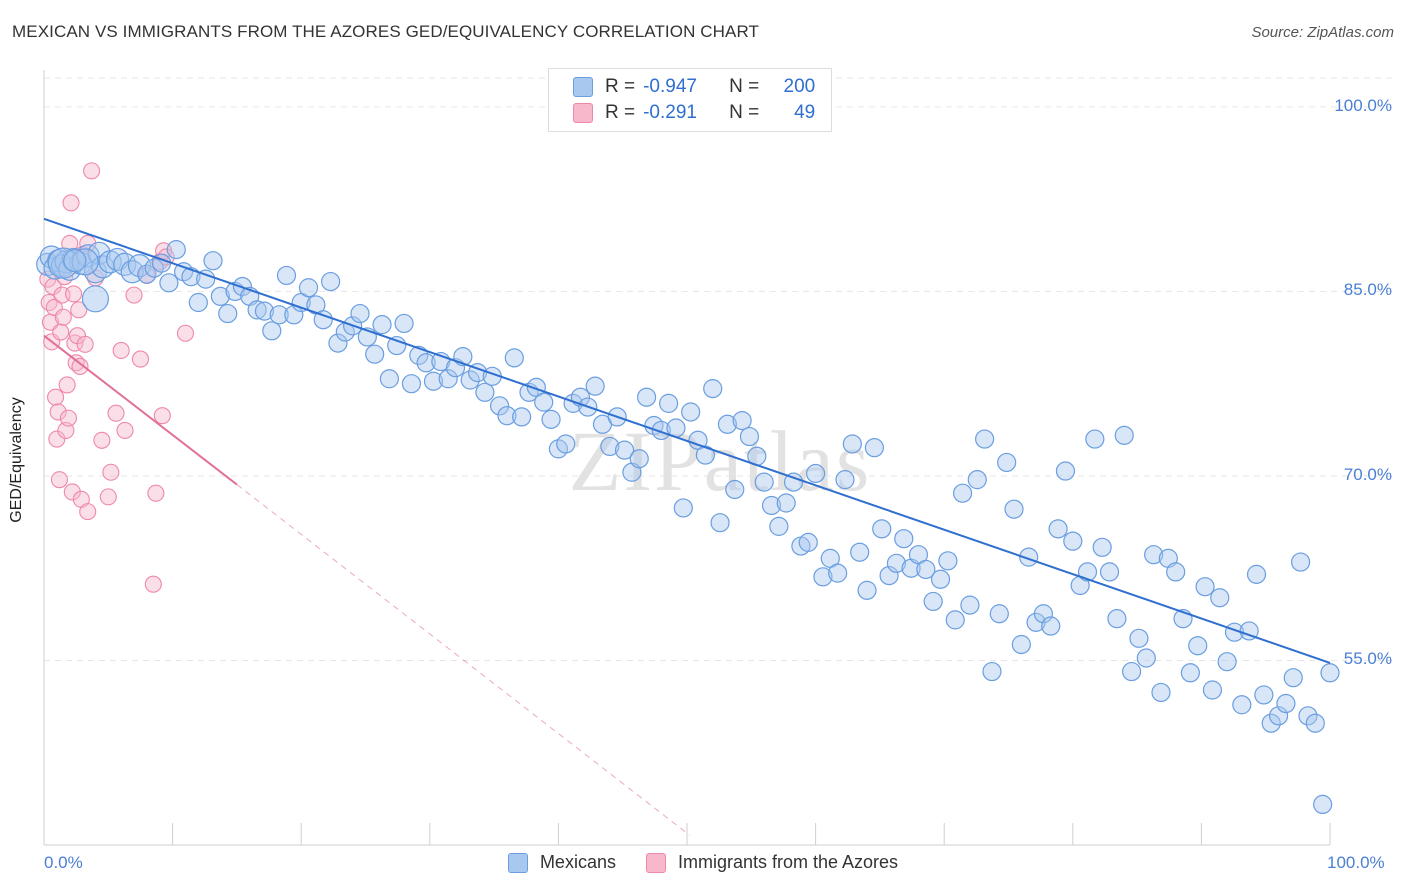 The height and width of the screenshot is (892, 1406). What do you see at coordinates (744, 112) in the screenshot?
I see `n-label: N =` at bounding box center [744, 112].